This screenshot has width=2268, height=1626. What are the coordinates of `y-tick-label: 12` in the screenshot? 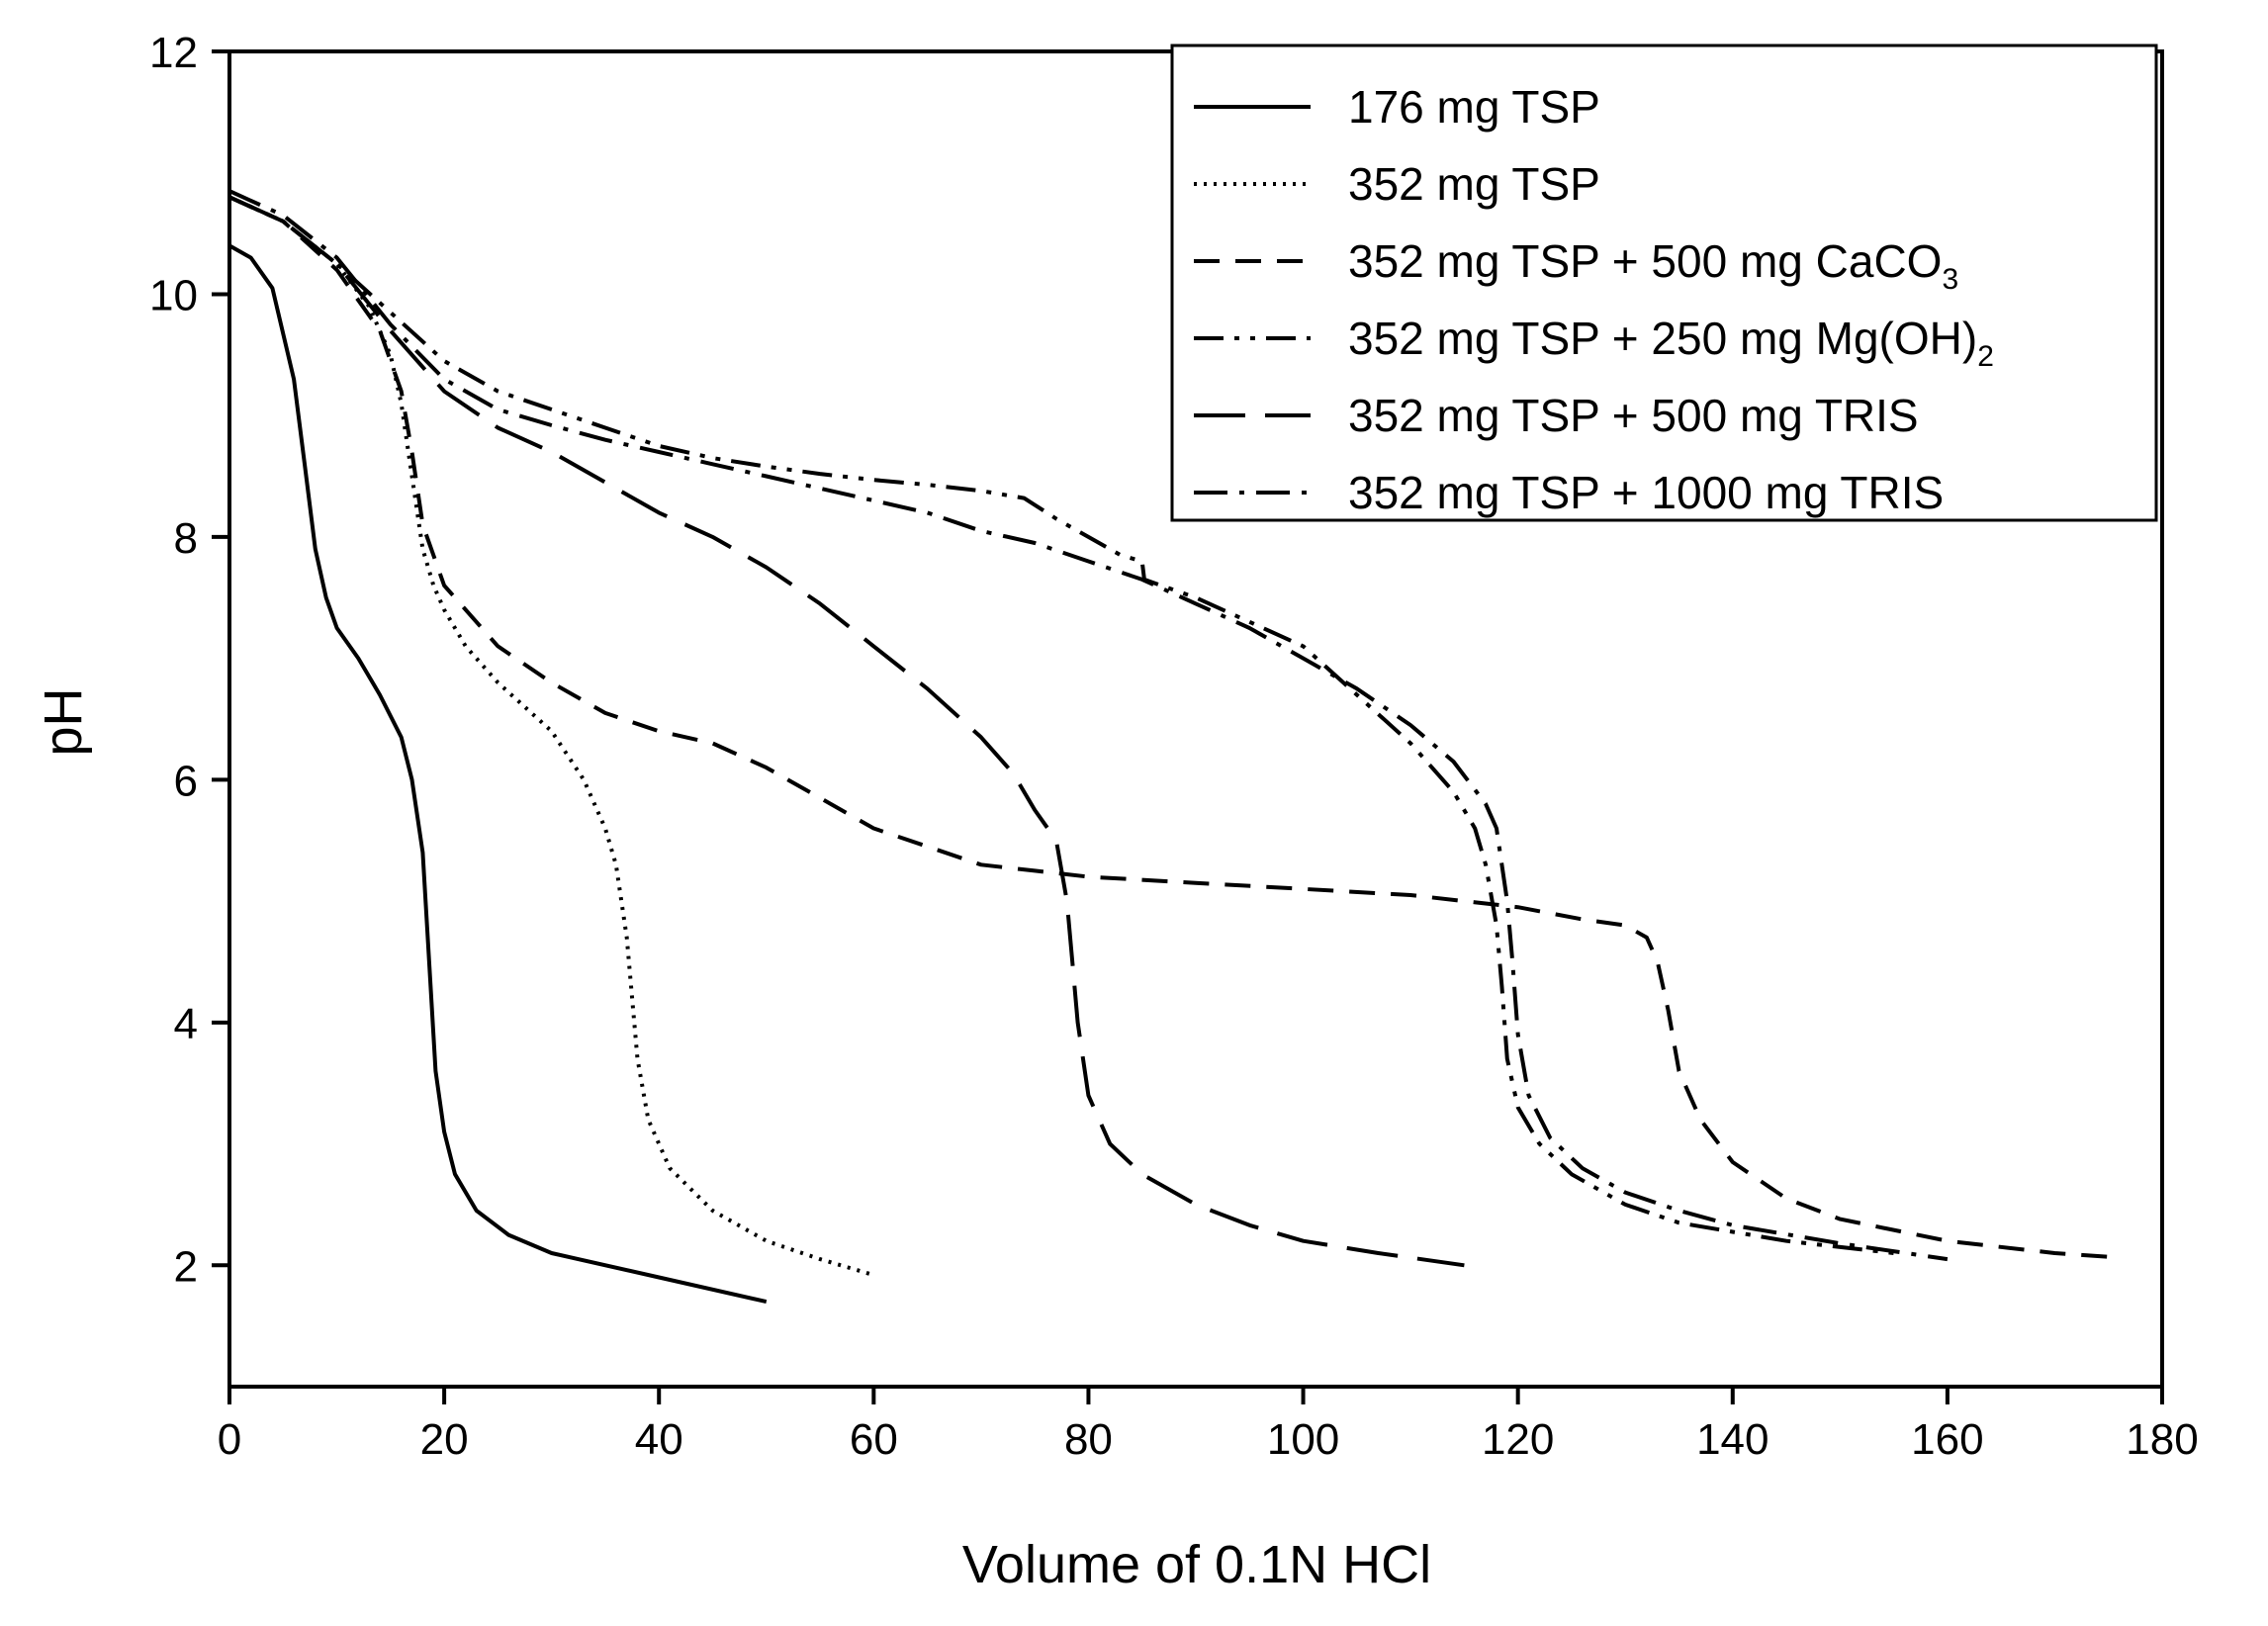 It's located at (173, 53).